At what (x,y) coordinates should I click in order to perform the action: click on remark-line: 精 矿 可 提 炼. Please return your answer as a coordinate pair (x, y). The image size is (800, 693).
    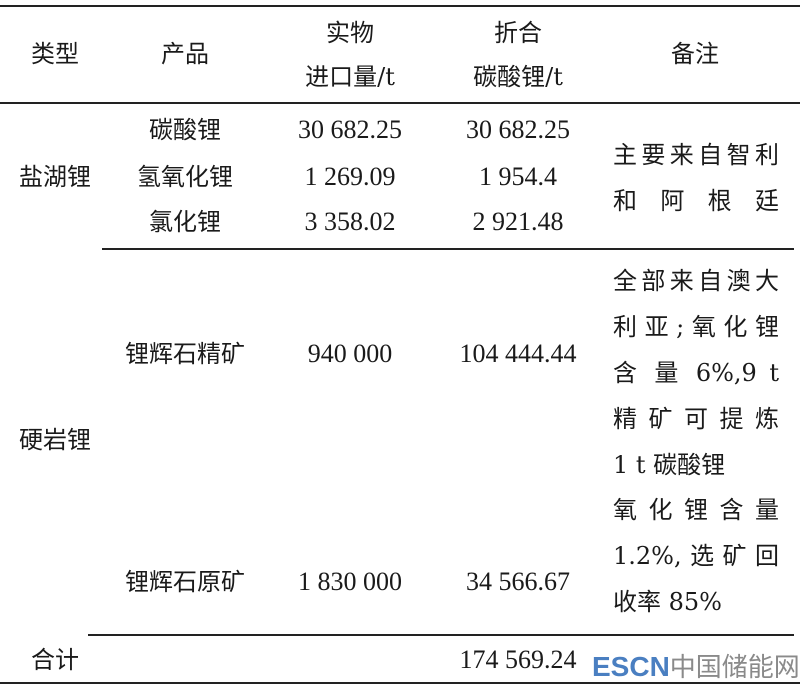
    Looking at the image, I should click on (696, 419).